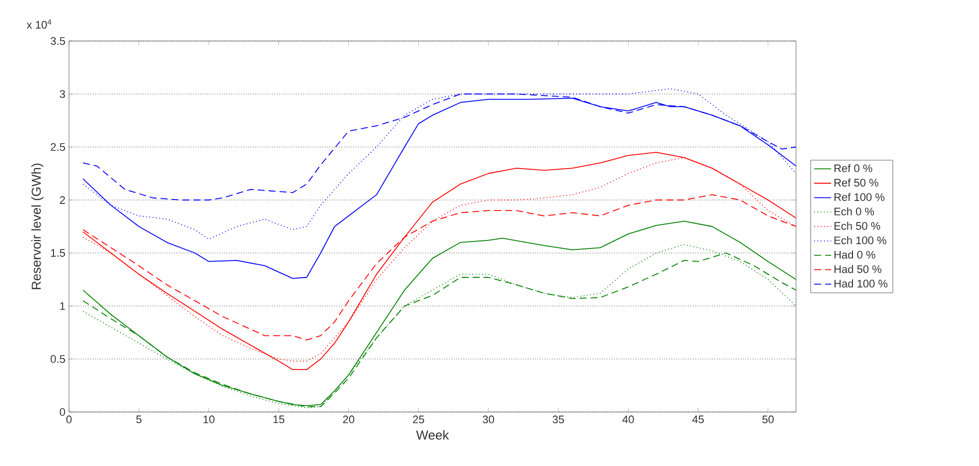 The width and height of the screenshot is (979, 466). I want to click on y-tick-label: 1.5, so click(58, 253).